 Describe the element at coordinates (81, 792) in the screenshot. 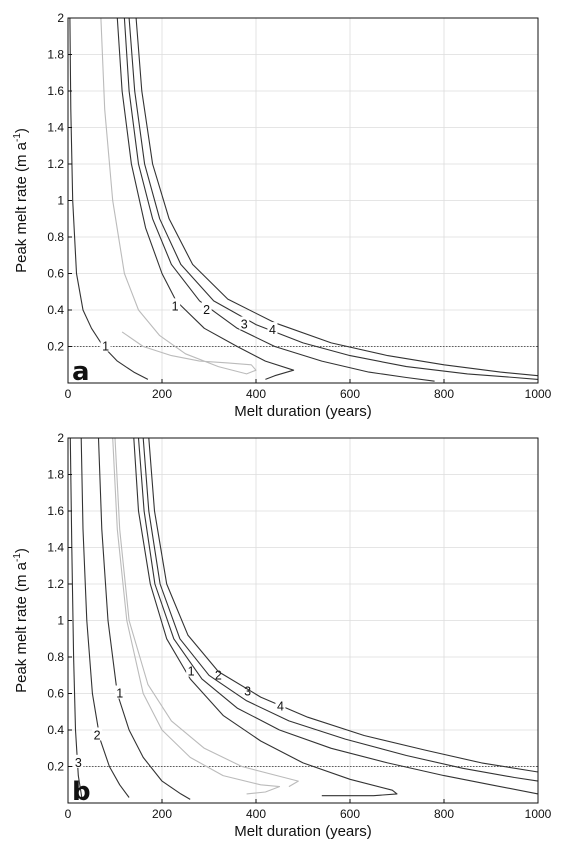

I see `panel-letter: b` at that location.